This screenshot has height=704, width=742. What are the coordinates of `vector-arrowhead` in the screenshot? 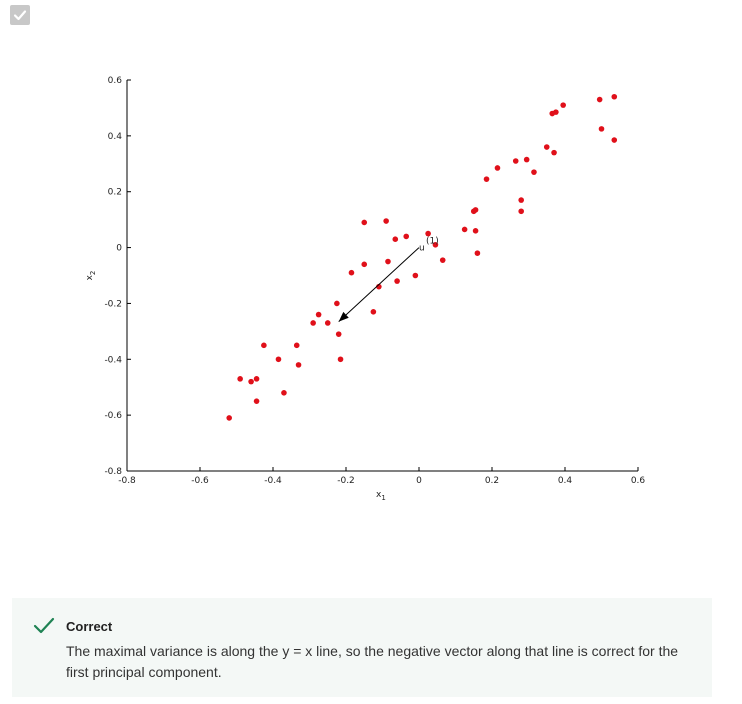 It's located at (343, 316).